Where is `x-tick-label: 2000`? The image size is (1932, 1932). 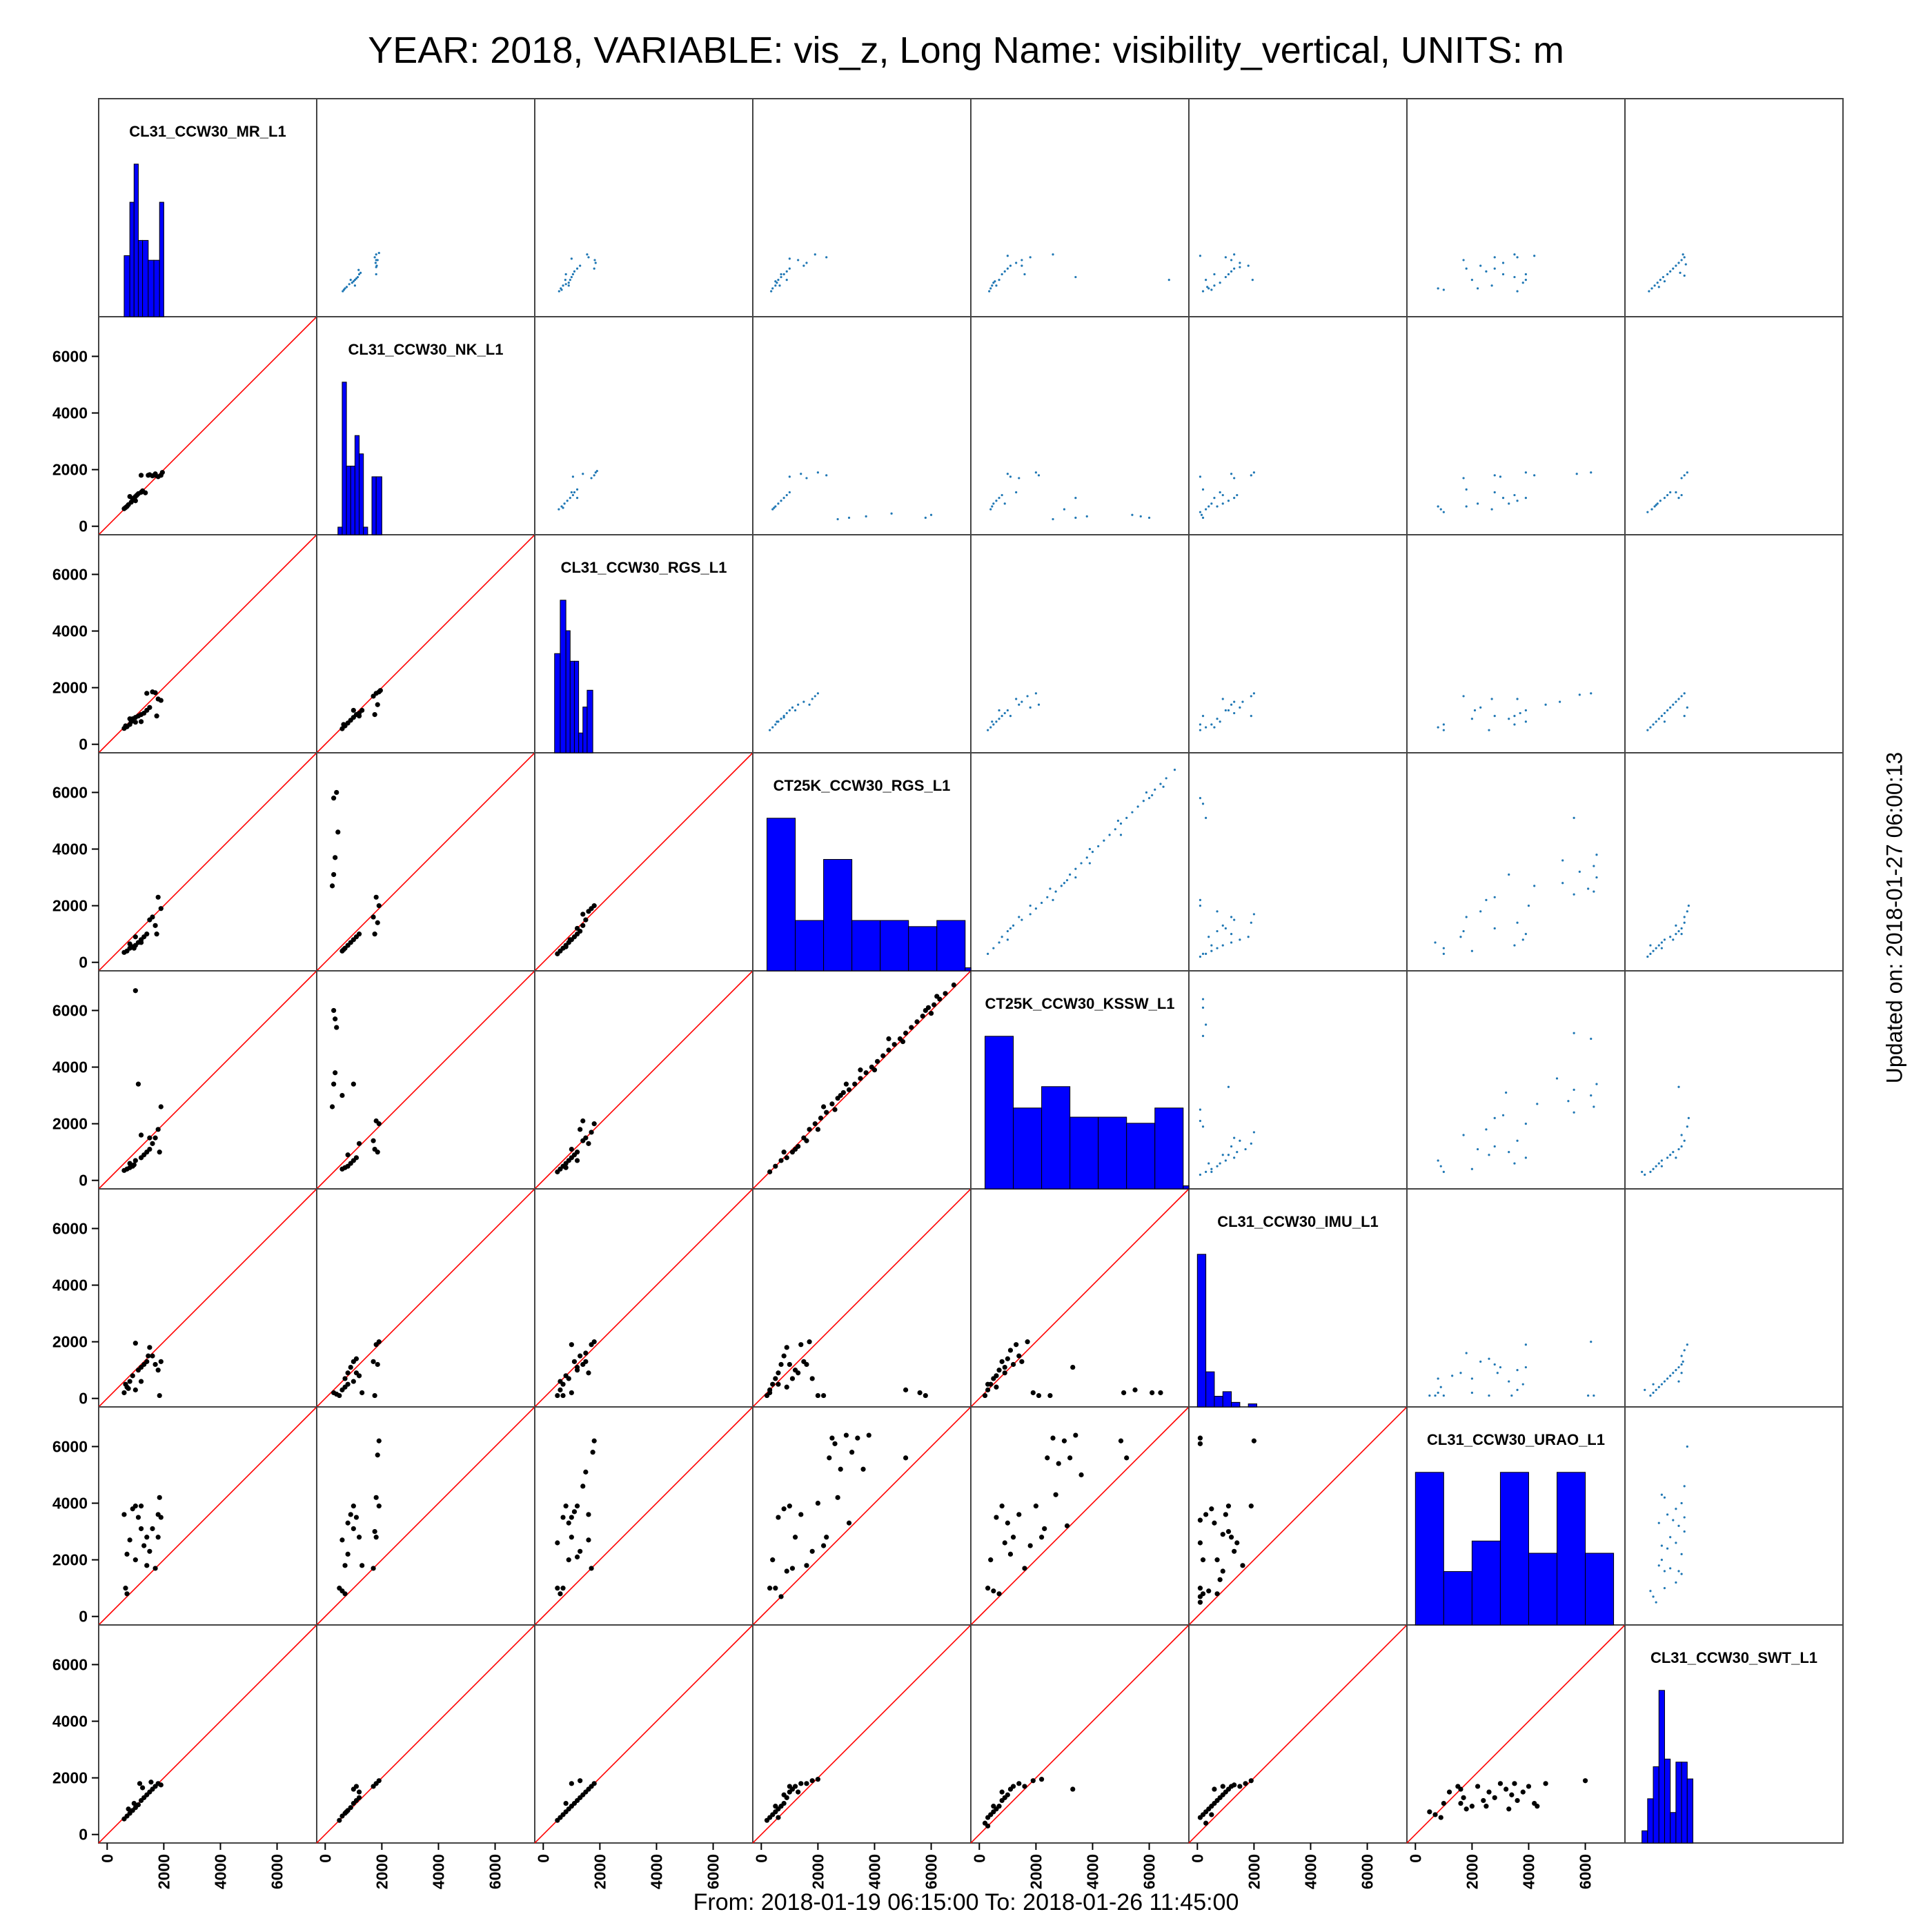
x-tick-label: 2000 is located at coordinates (1036, 1871).